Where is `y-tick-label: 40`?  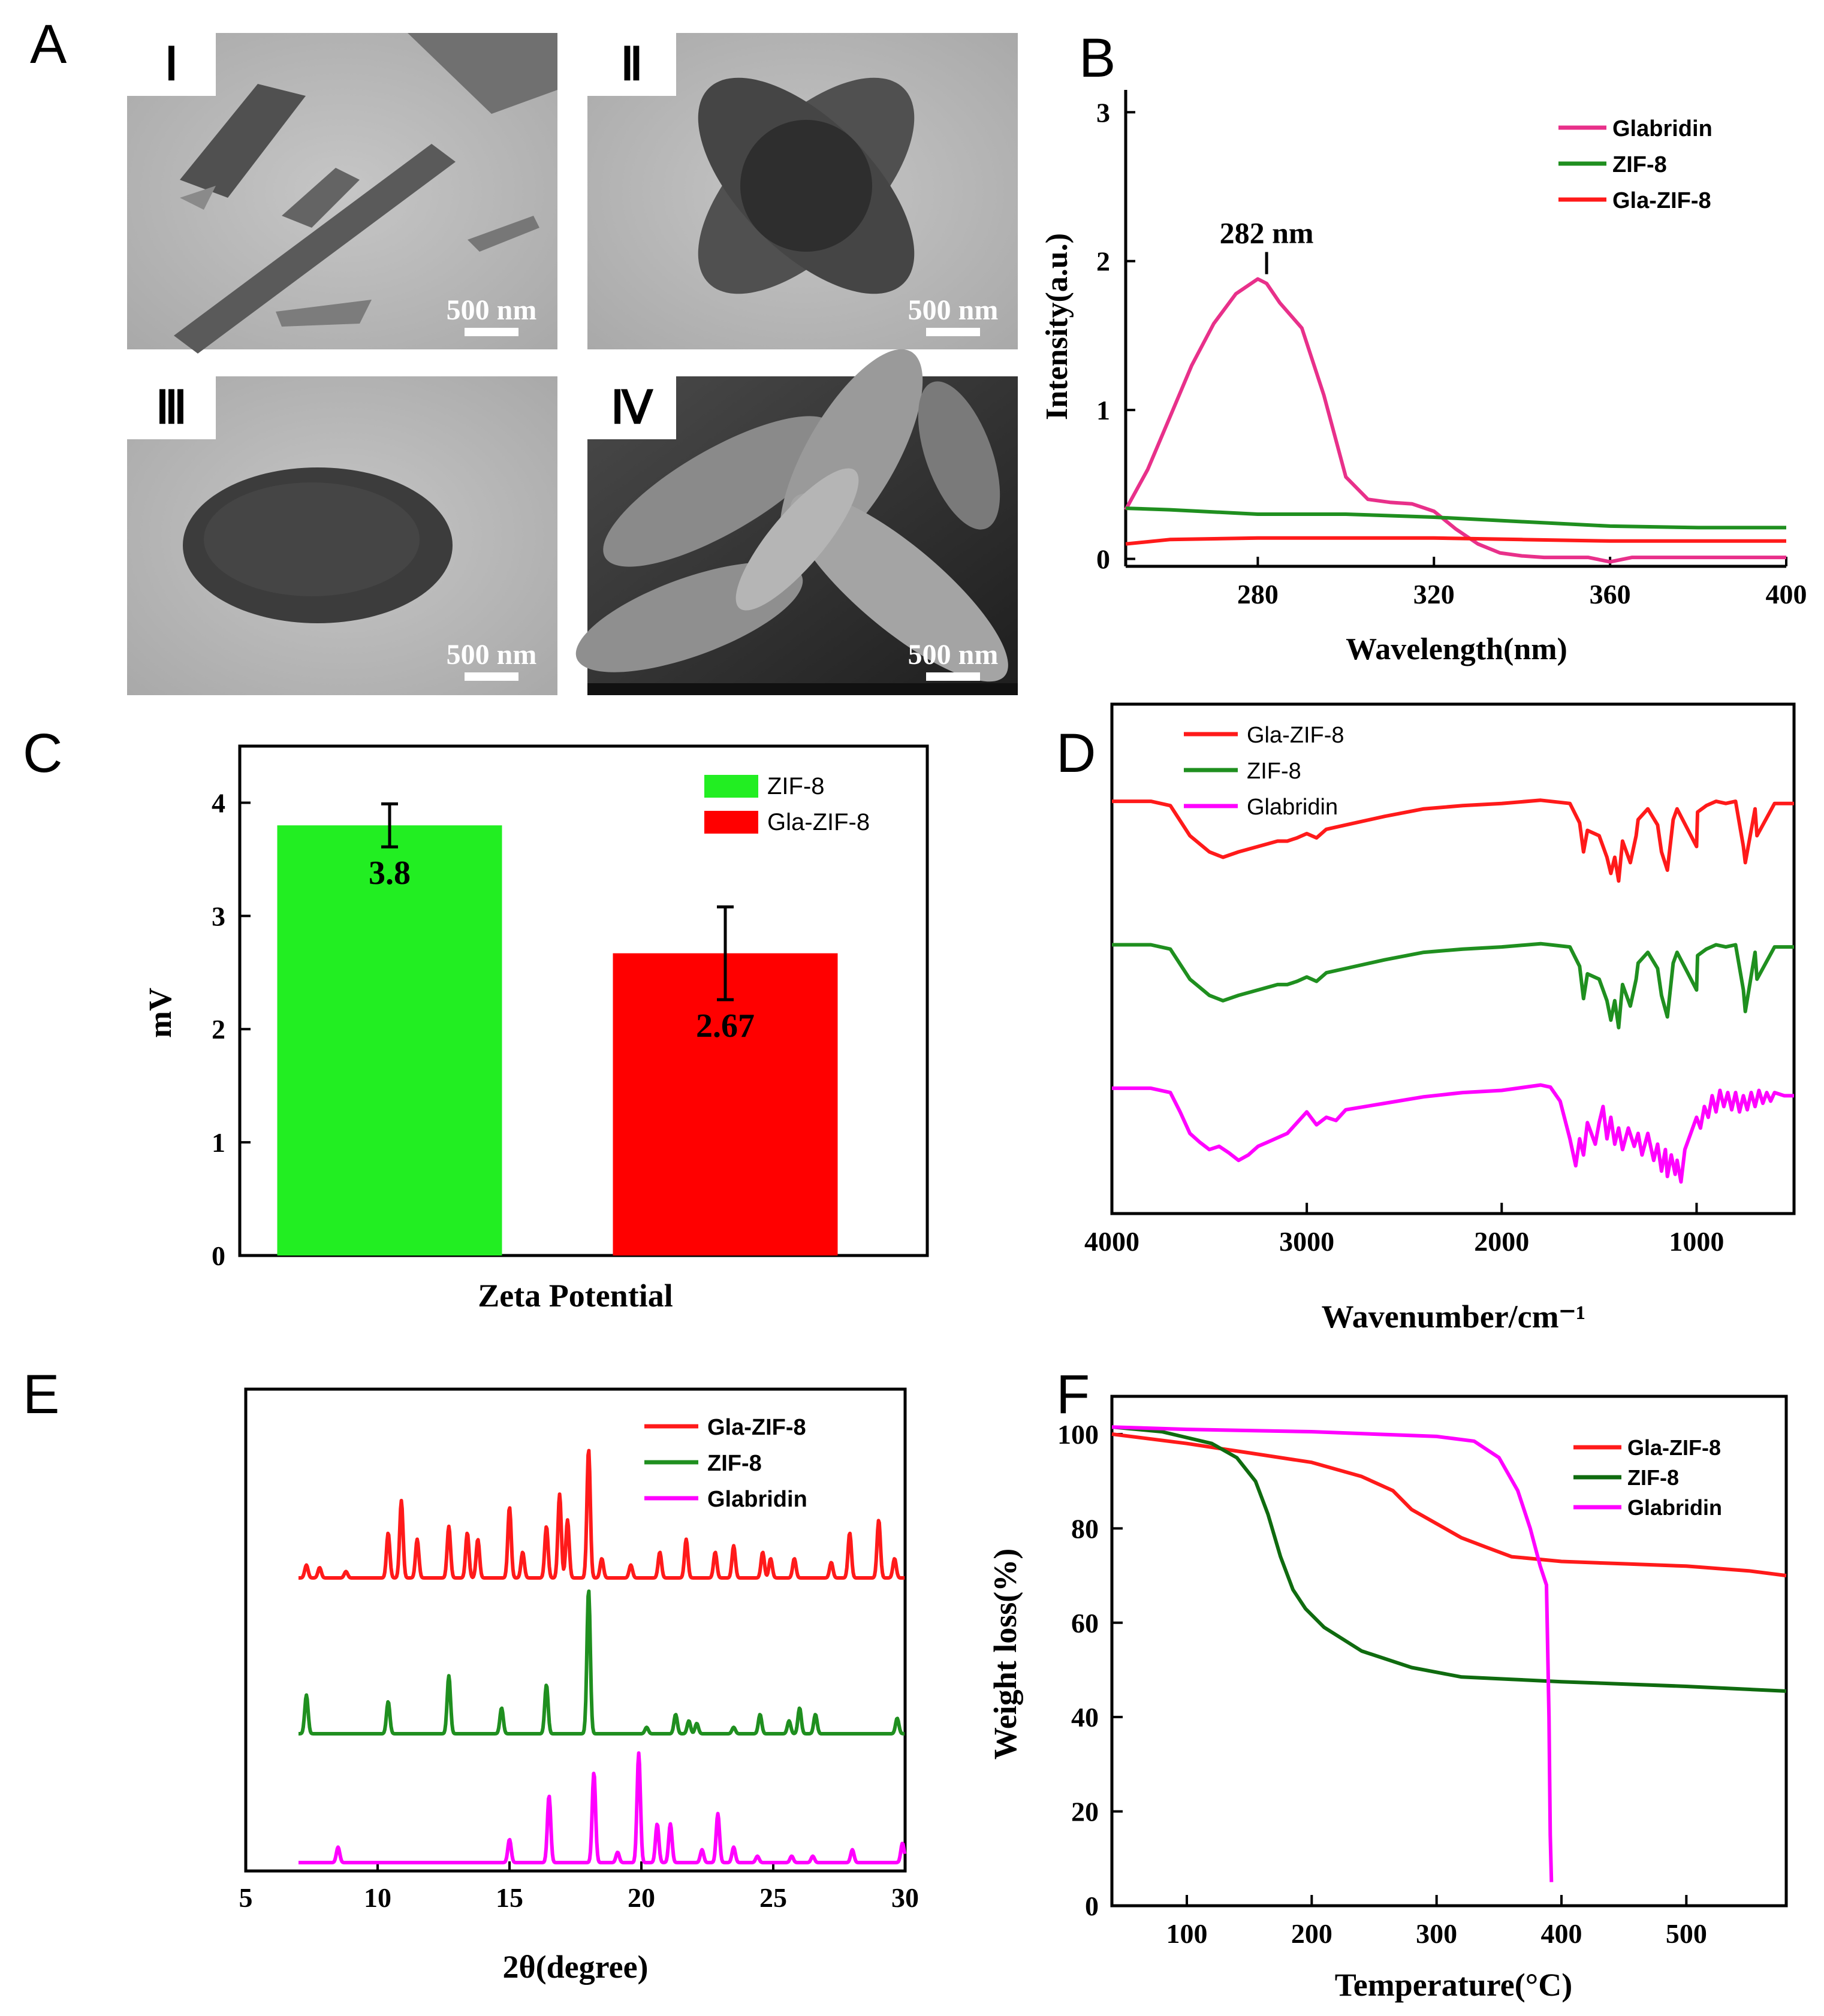
y-tick-label: 40 is located at coordinates (1085, 1717).